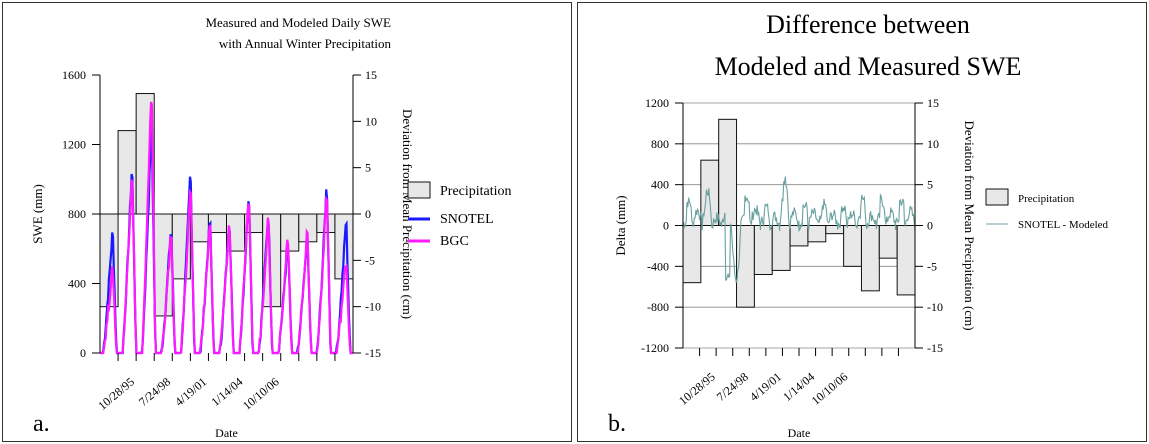  Describe the element at coordinates (799, 230) in the screenshot. I see `series-line-snotel-modeled` at that location.